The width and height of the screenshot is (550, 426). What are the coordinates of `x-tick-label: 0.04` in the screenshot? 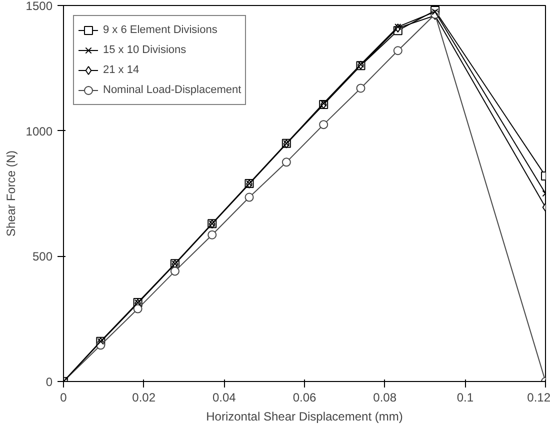 It's located at (224, 397).